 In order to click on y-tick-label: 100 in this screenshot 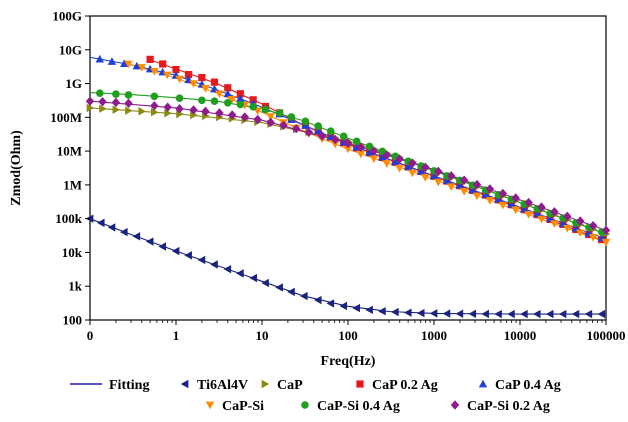, I will do `click(73, 320)`.